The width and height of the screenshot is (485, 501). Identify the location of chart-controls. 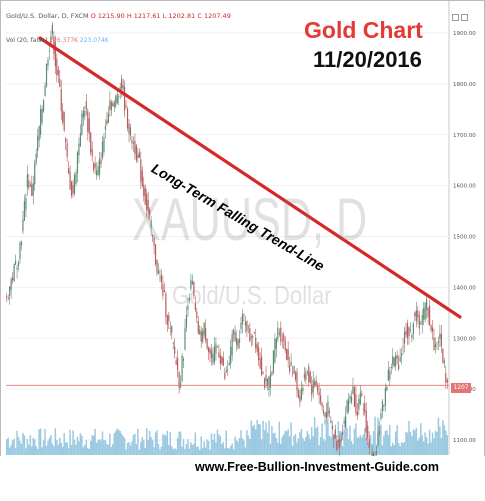
(462, 14).